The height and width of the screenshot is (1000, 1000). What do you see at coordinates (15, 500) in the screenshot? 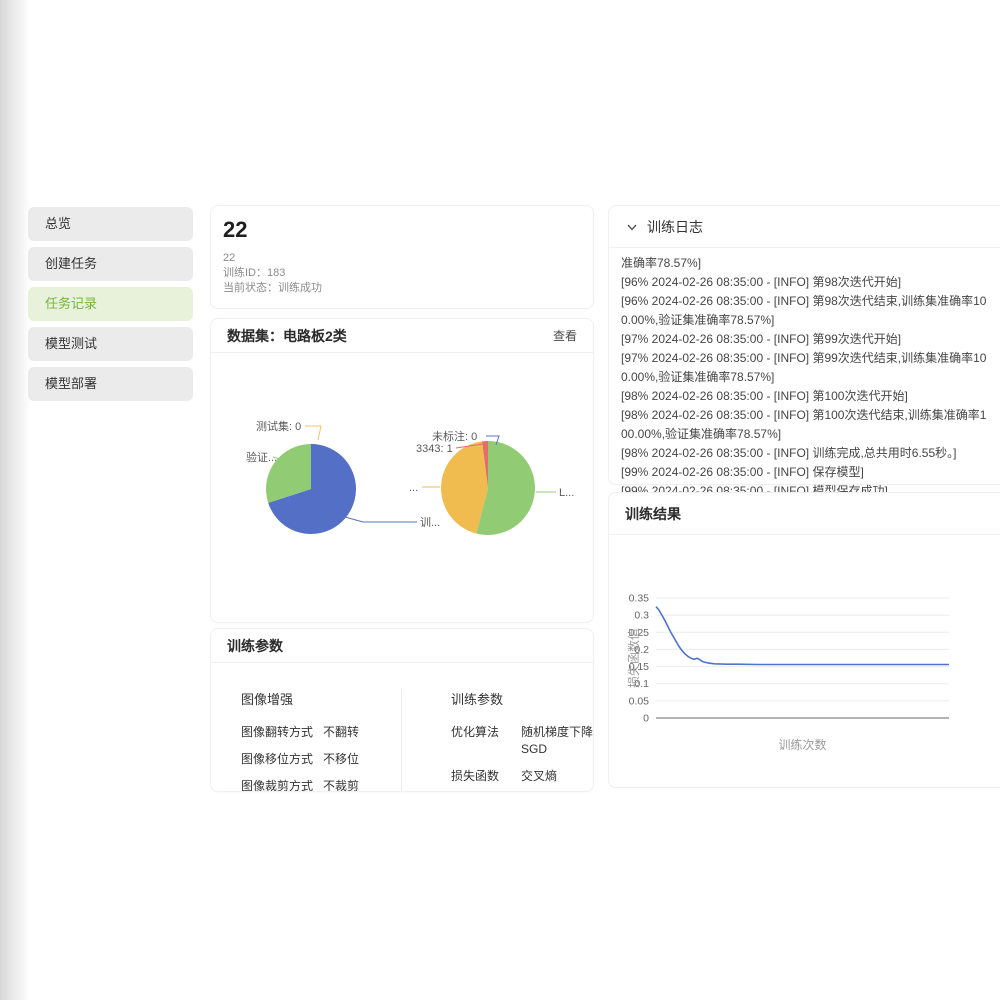
I see `left-edge-gradient` at bounding box center [15, 500].